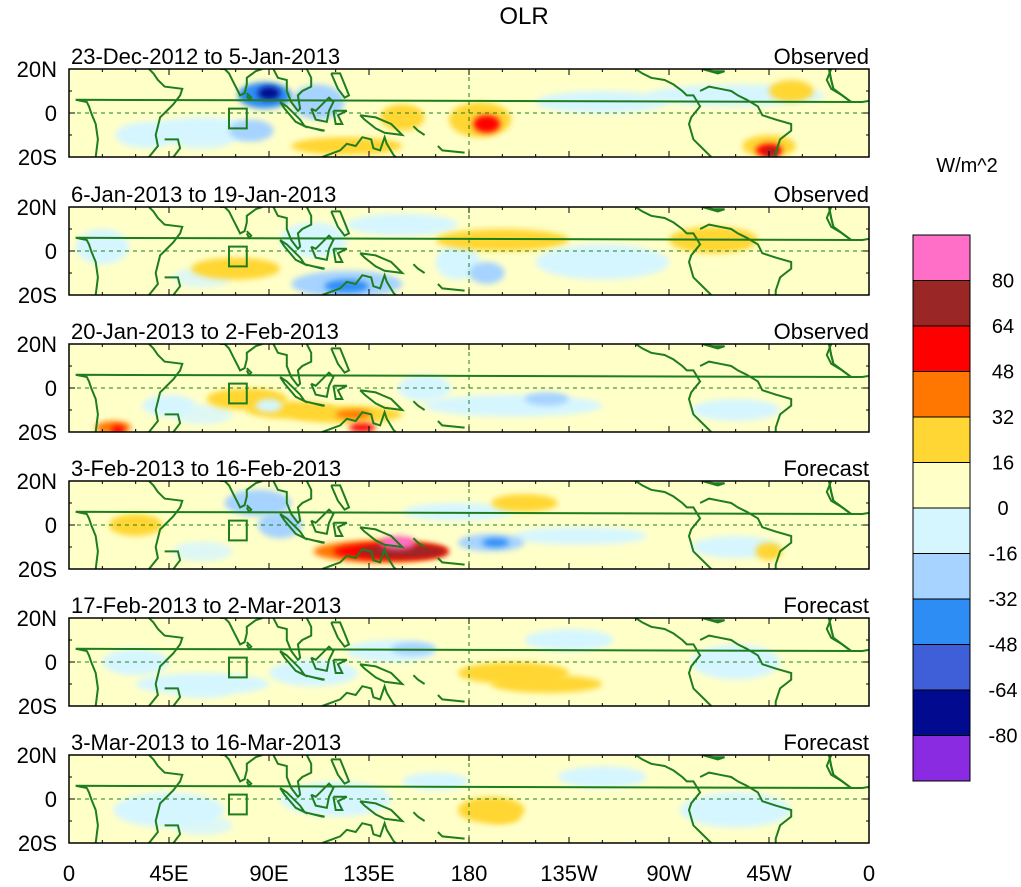  What do you see at coordinates (569, 873) in the screenshot?
I see `x-tick-label: 135W` at bounding box center [569, 873].